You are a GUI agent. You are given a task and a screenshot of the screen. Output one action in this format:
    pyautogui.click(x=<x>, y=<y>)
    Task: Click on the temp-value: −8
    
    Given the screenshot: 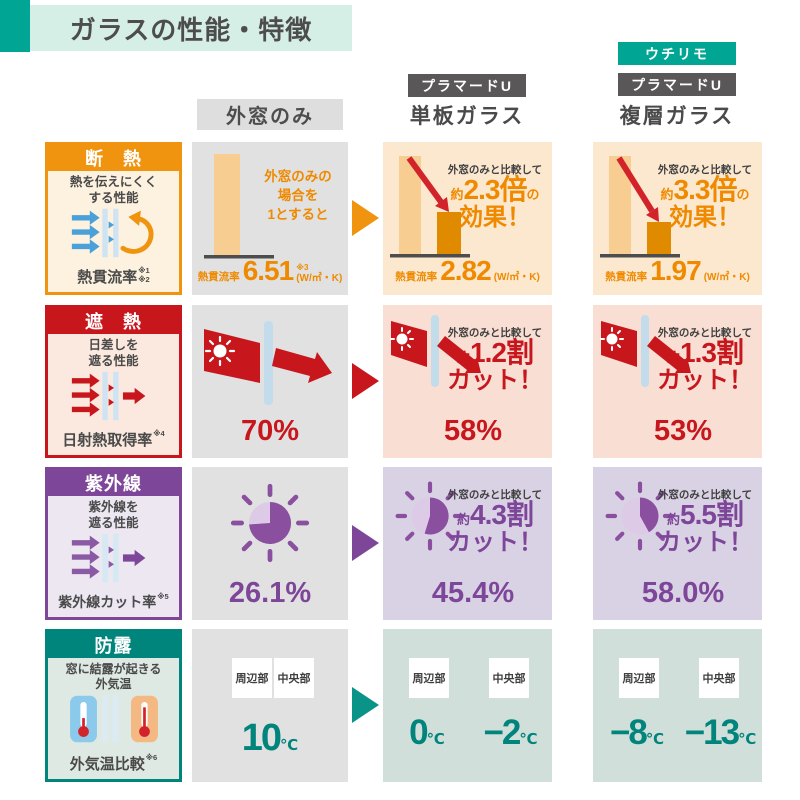 What is the action you would take?
    pyautogui.click(x=628, y=732)
    